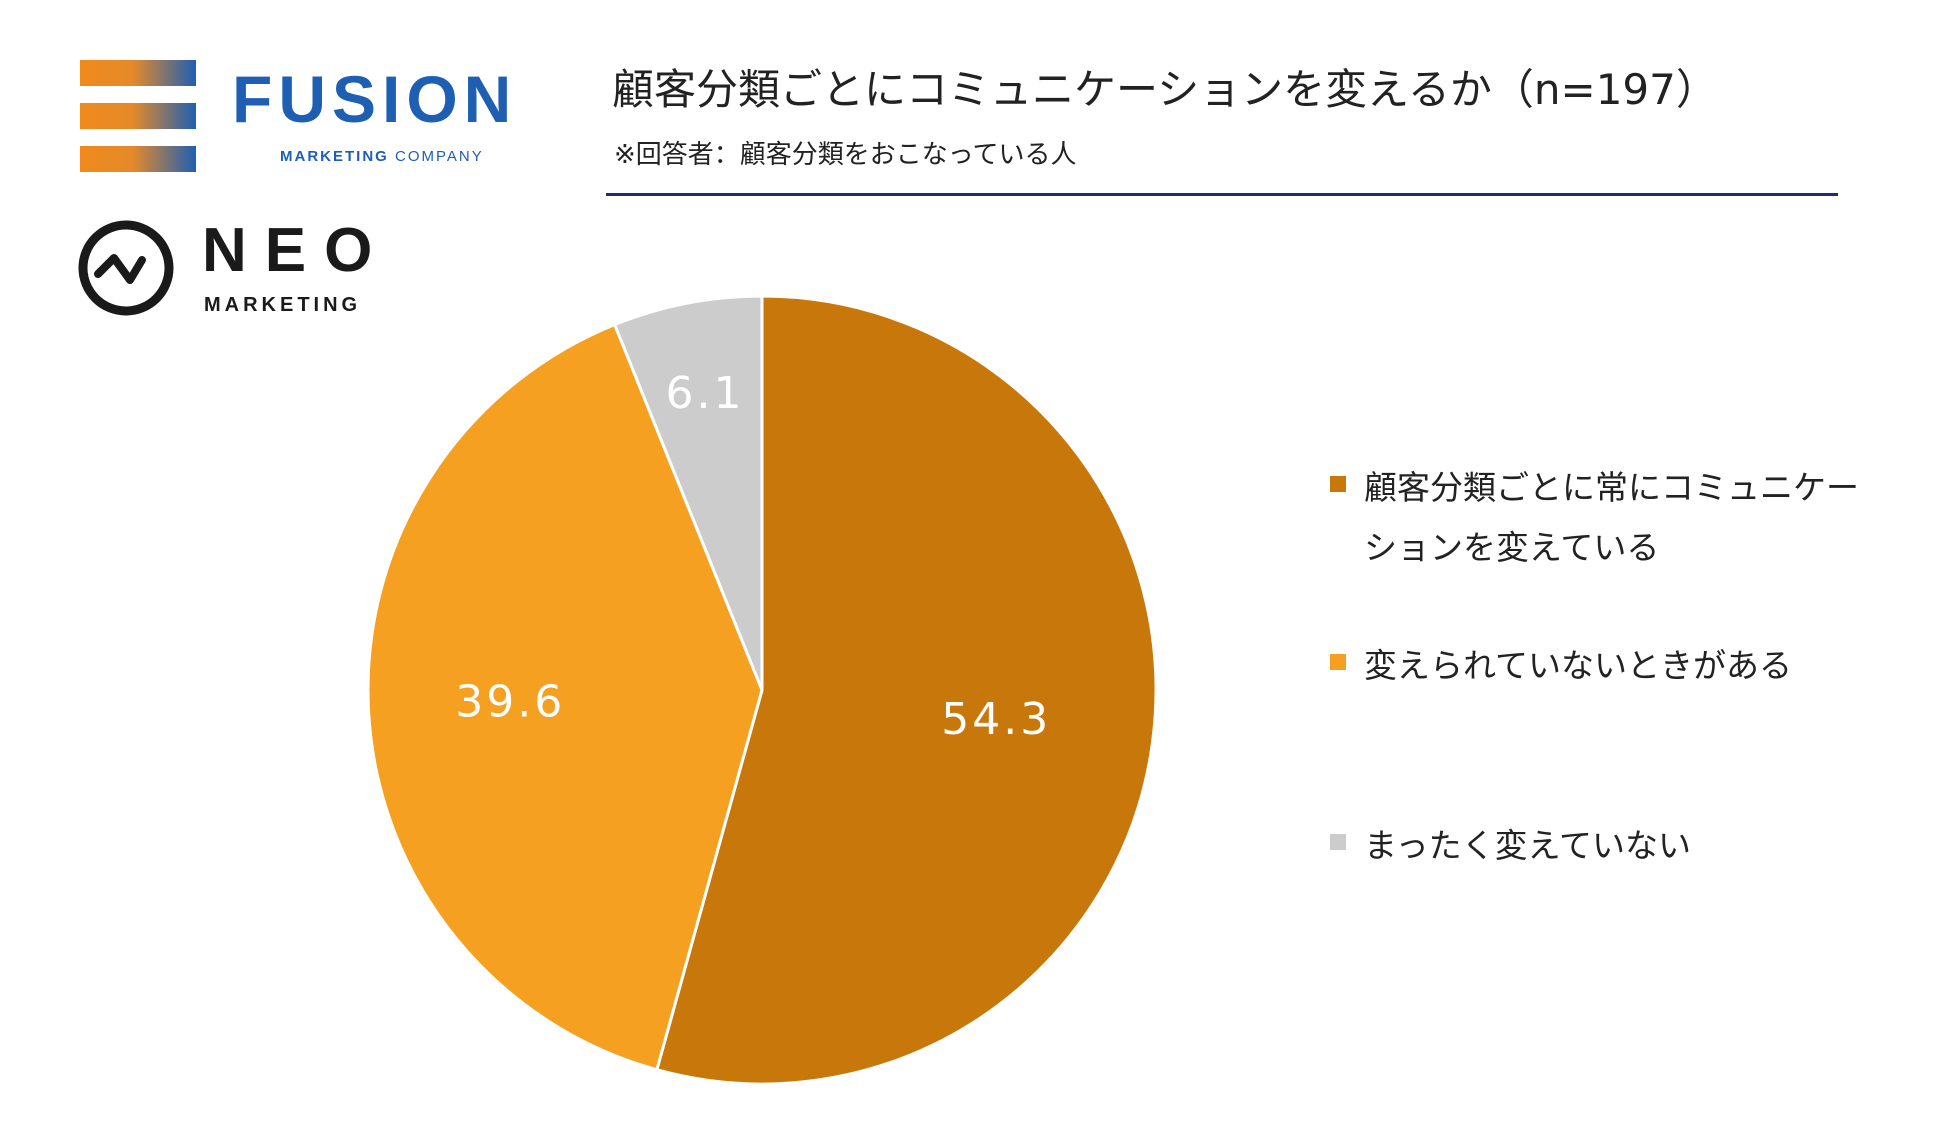 The image size is (1950, 1124). Describe the element at coordinates (1578, 665) in the screenshot. I see `legend-label: 変えられていないときがある` at that location.